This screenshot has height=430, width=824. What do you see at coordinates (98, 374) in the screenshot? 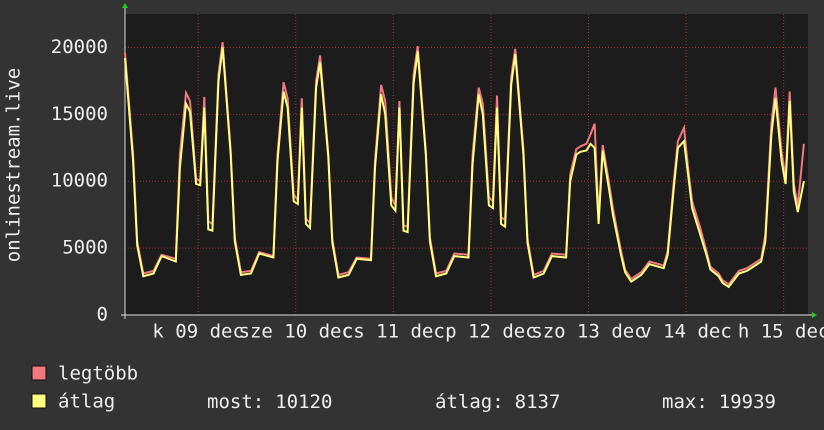
I see `legend-label: legtöbb` at bounding box center [98, 374].